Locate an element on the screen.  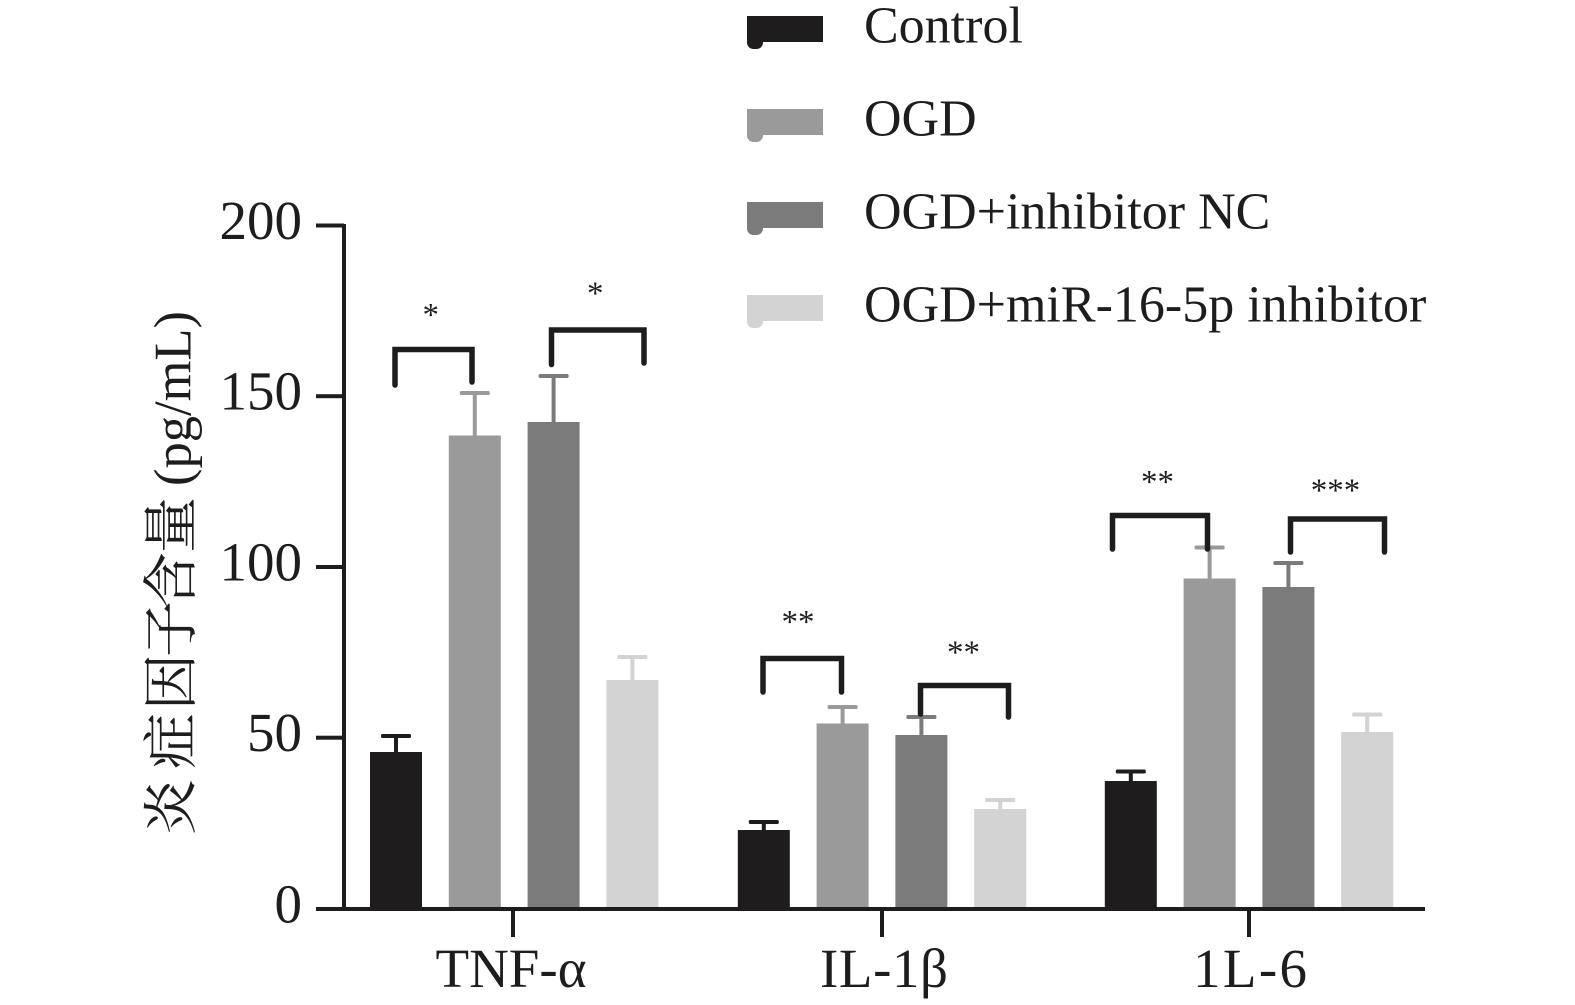
svg-text: (pg/mL) is located at coordinates (174, 398).